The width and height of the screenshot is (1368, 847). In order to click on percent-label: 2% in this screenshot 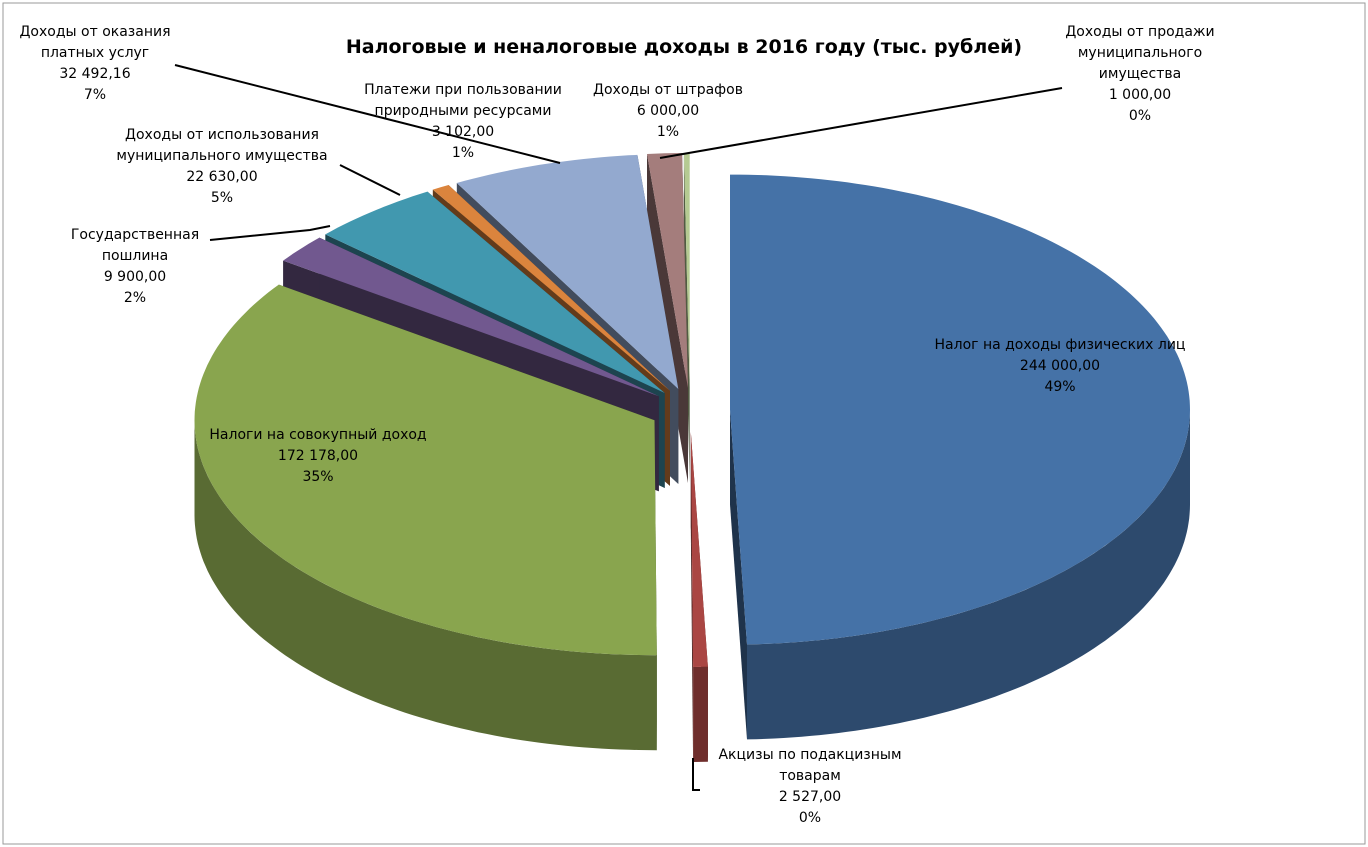, I will do `click(135, 298)`.